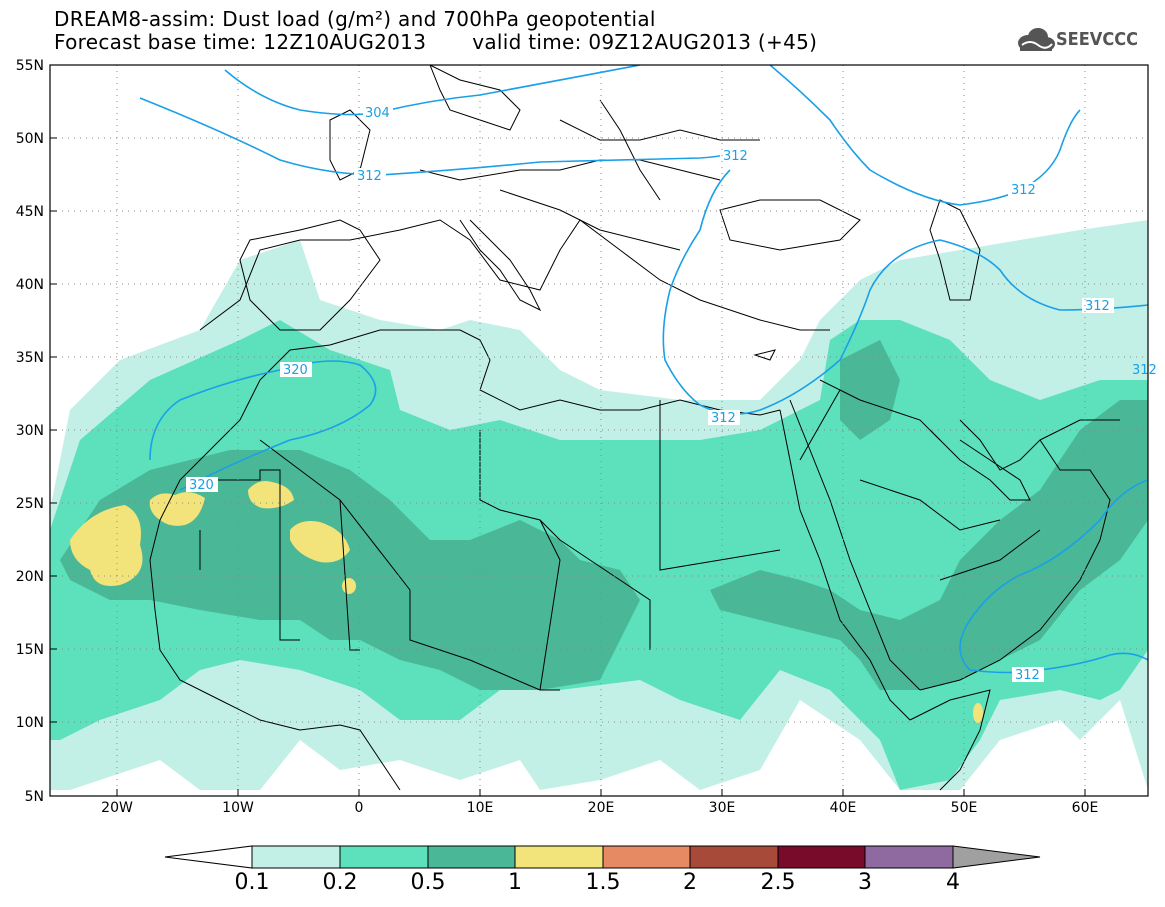  I want to click on lon-label: 40E, so click(843, 808).